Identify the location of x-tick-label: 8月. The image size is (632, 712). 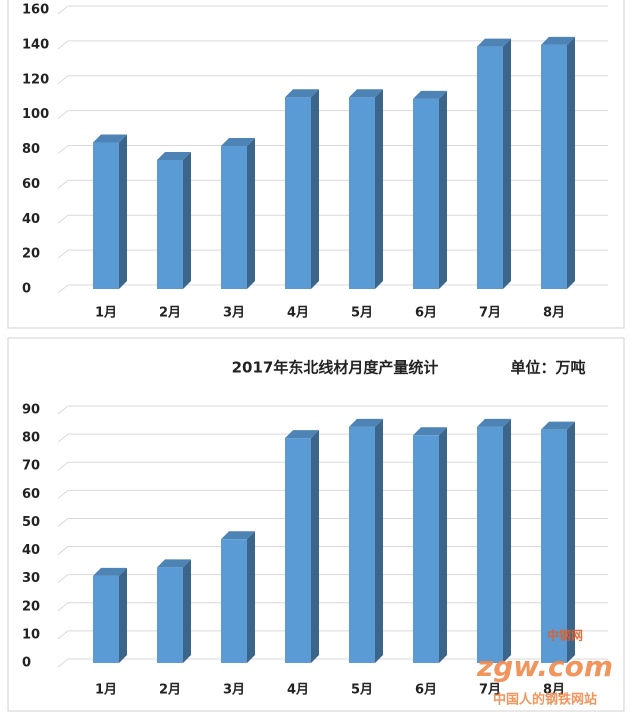
(554, 313).